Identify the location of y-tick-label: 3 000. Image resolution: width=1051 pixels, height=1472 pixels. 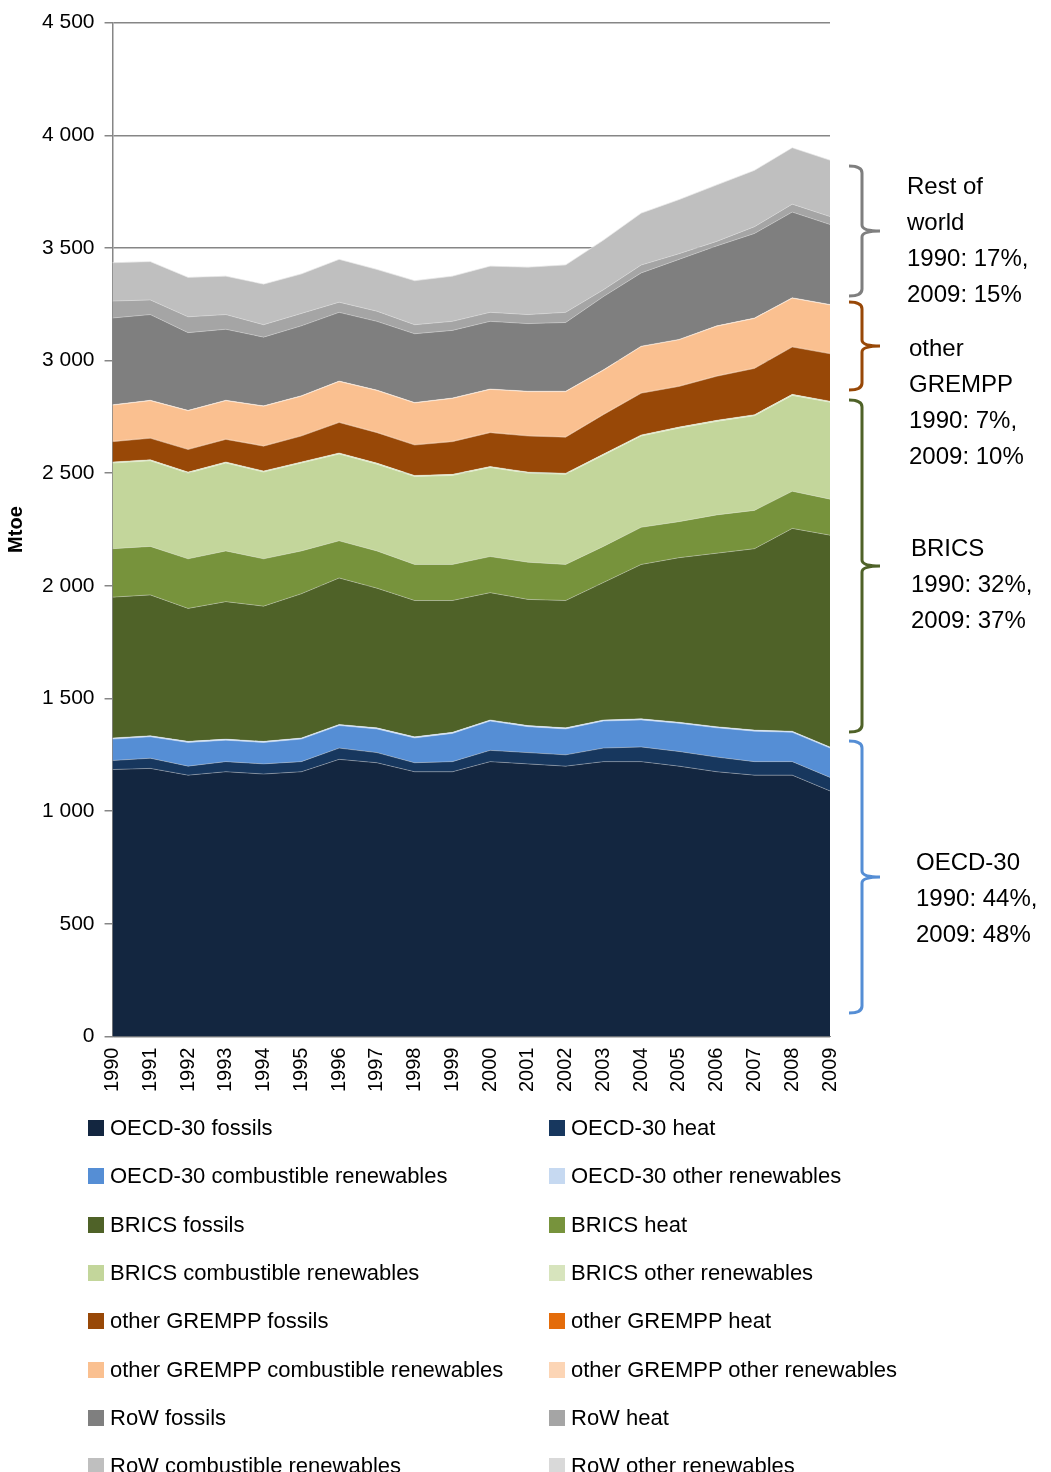
(68, 359).